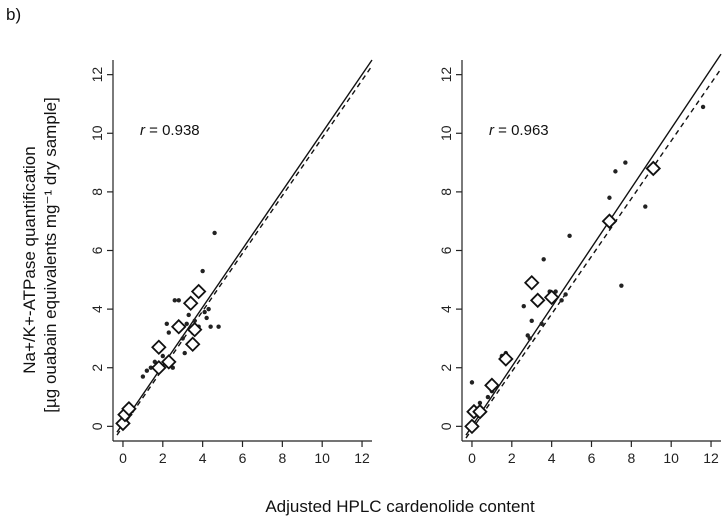 Image resolution: width=725 pixels, height=518 pixels. I want to click on correlation-value: = 0.938, so click(172, 130).